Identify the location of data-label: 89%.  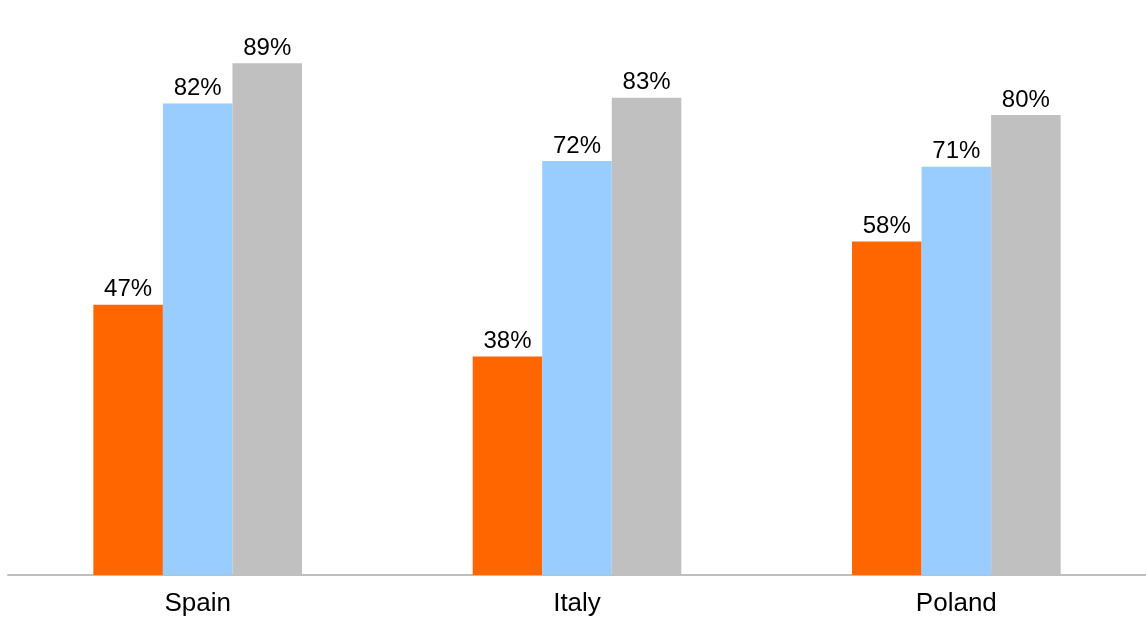
(267, 46).